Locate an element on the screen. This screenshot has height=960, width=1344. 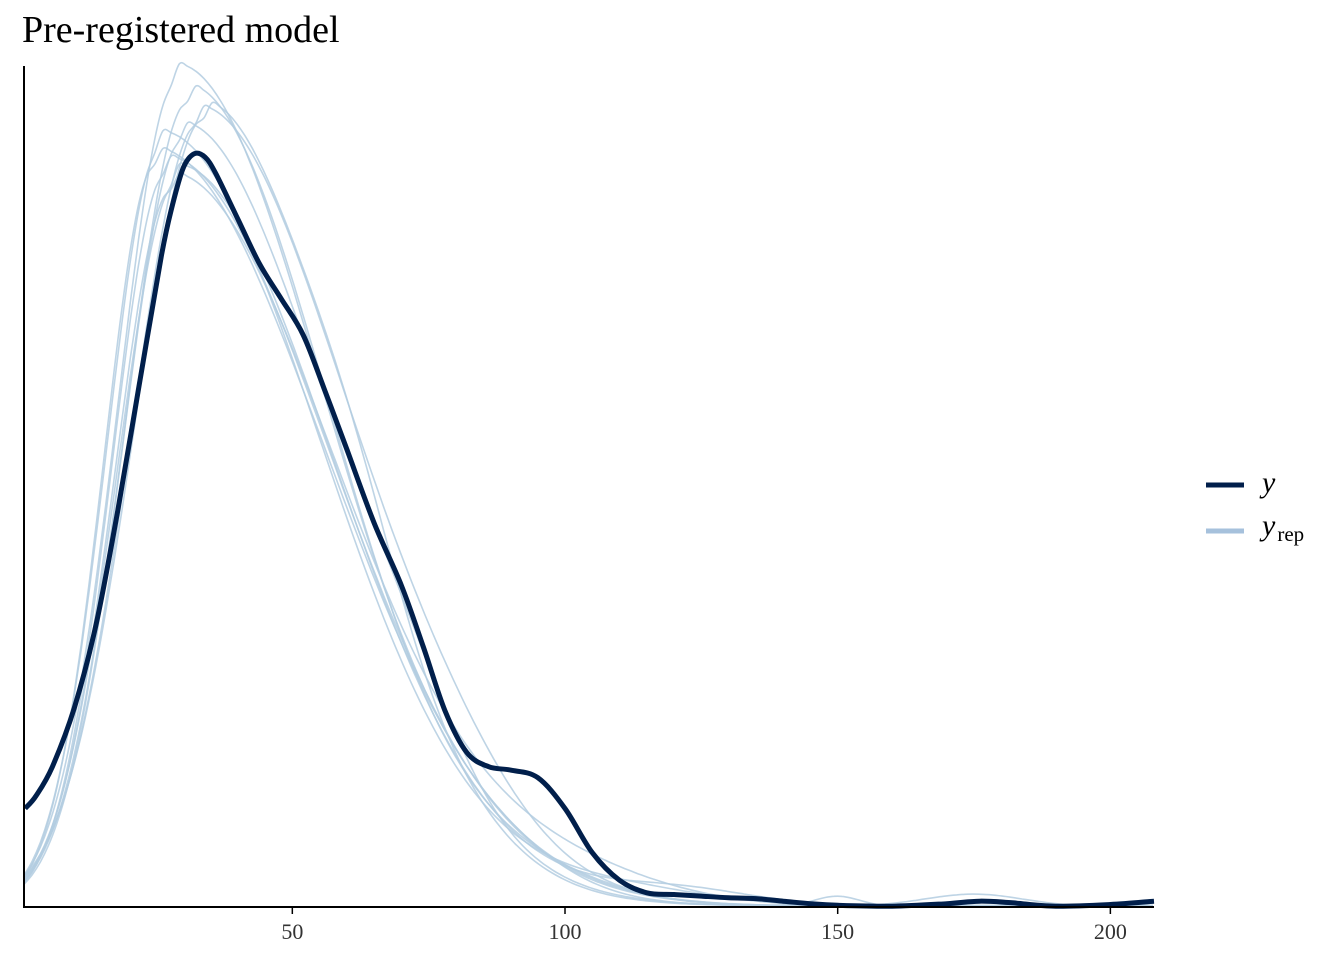
legend-label-yrep-main: y is located at coordinates (1267, 525).